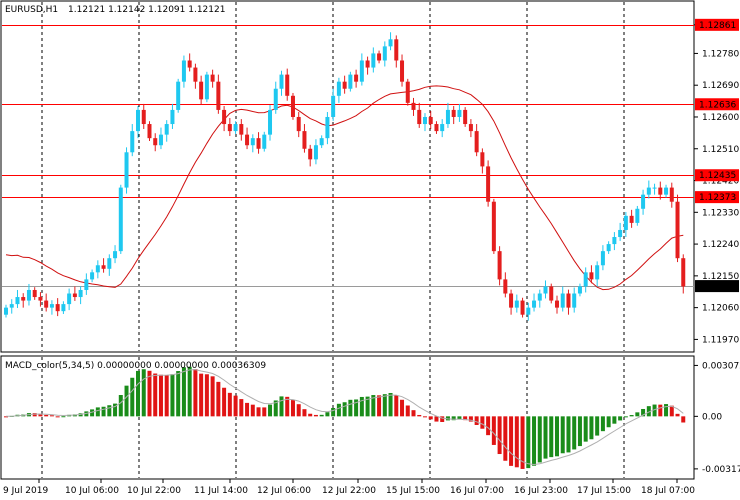  I want to click on chart-symbol-timeframe: EURUSD,H1, so click(31, 10).